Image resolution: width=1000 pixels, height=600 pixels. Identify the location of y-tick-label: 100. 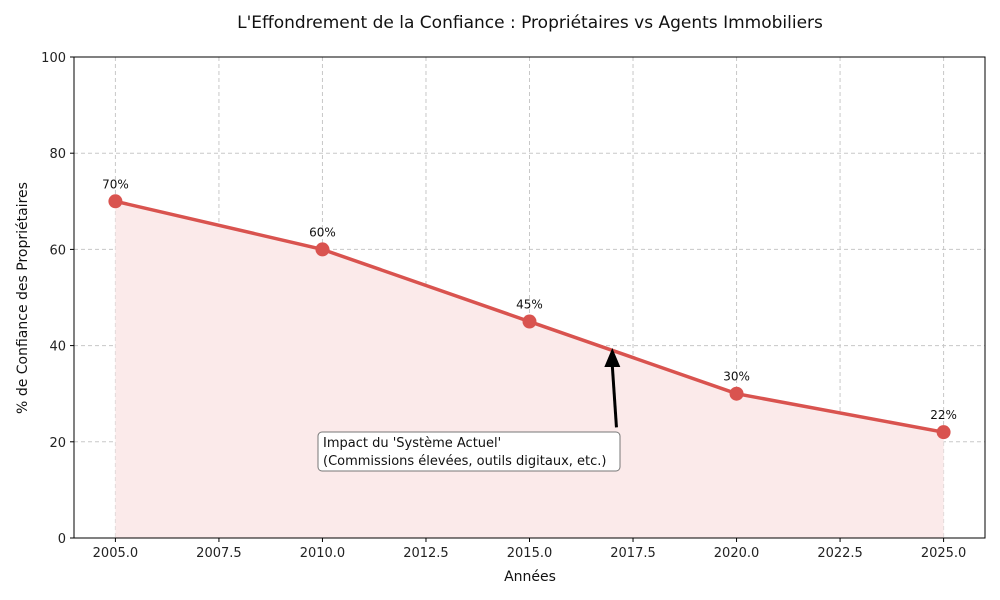
(53, 58).